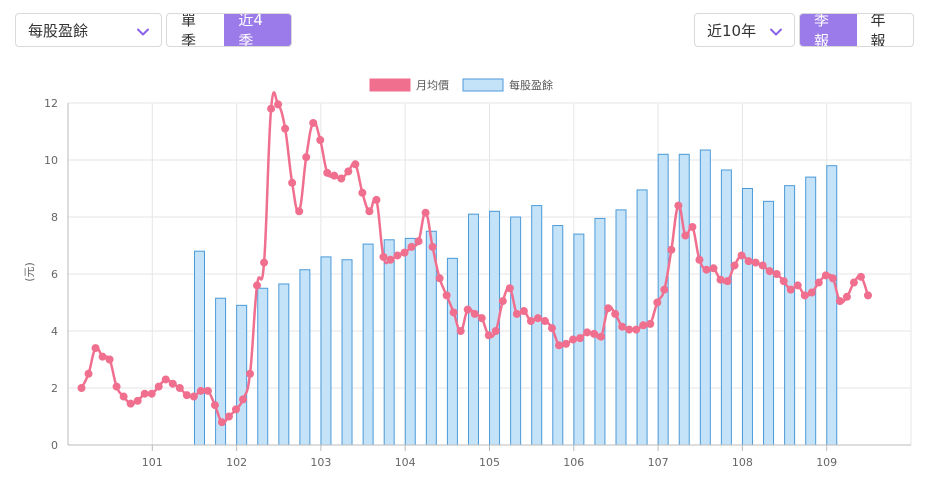 The height and width of the screenshot is (479, 930). I want to click on last-four-quarters-button: 近4季, so click(257, 30).